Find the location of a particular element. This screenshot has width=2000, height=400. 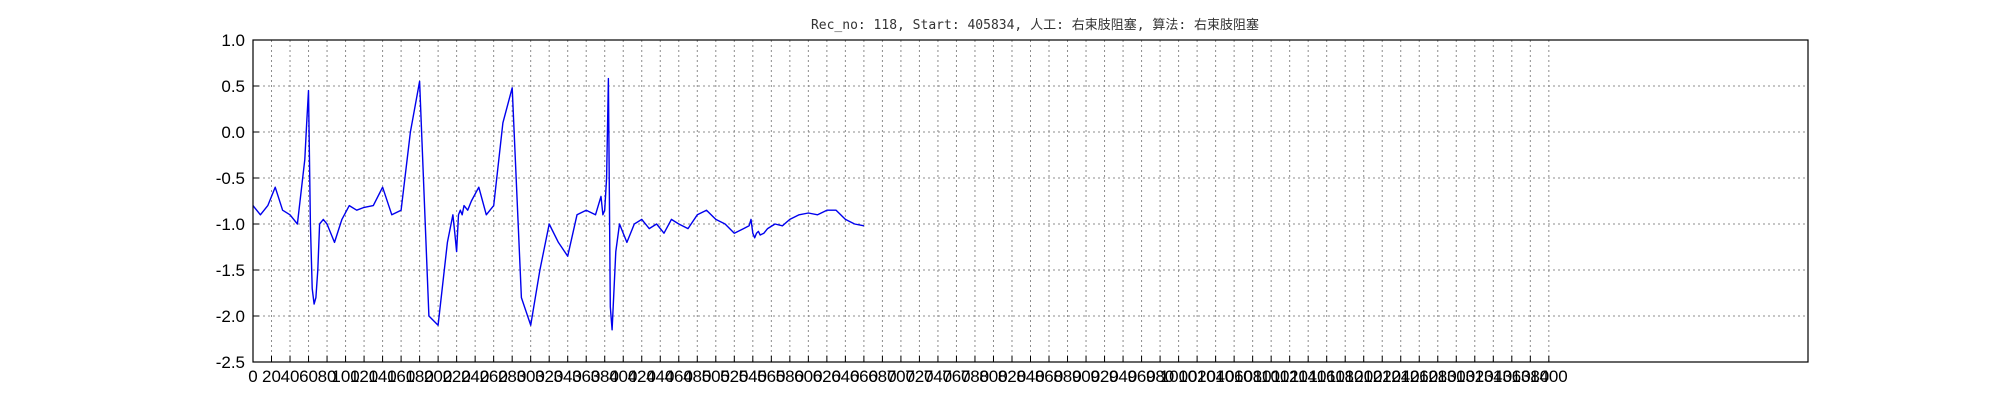

x-tick-label: 500 is located at coordinates (716, 376).